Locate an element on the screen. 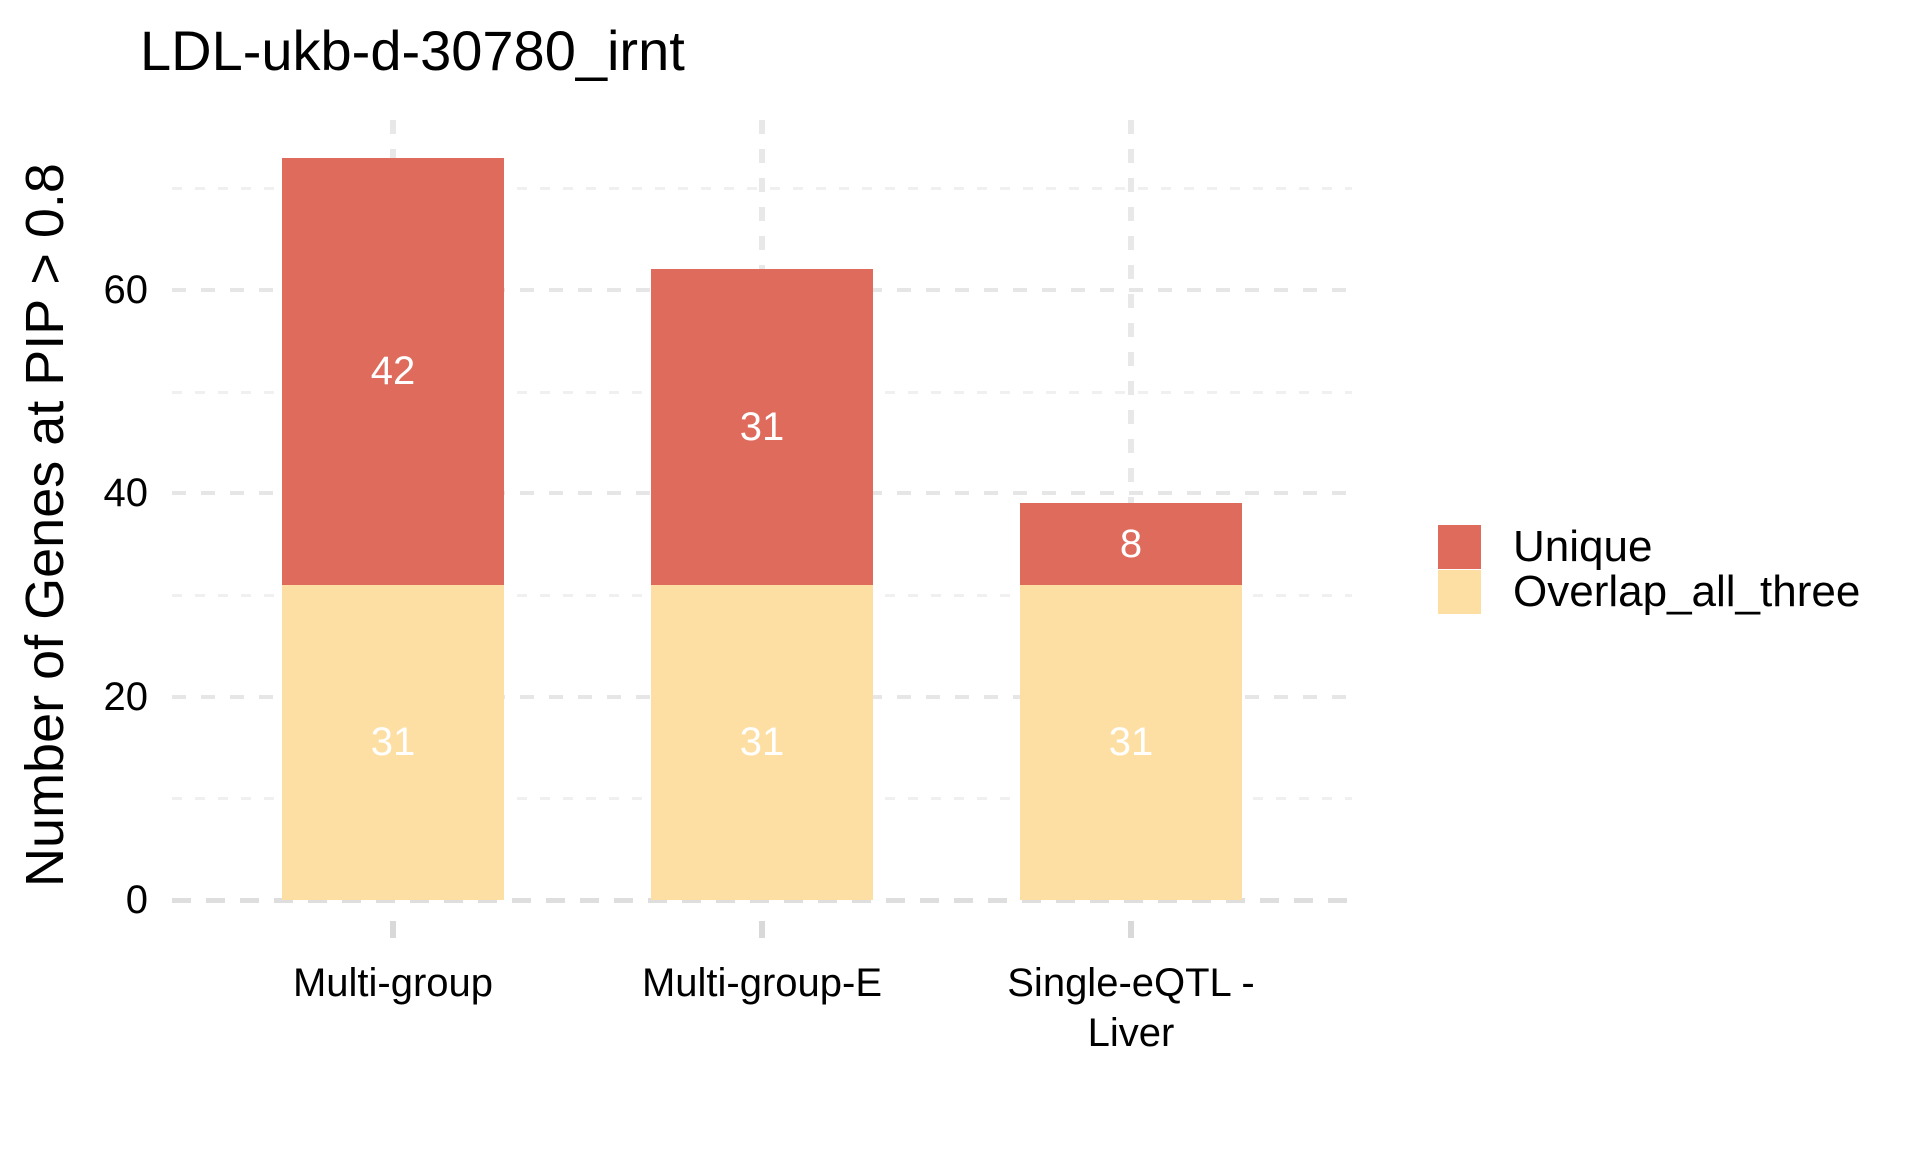  bar-value-label: 42 is located at coordinates (393, 371).